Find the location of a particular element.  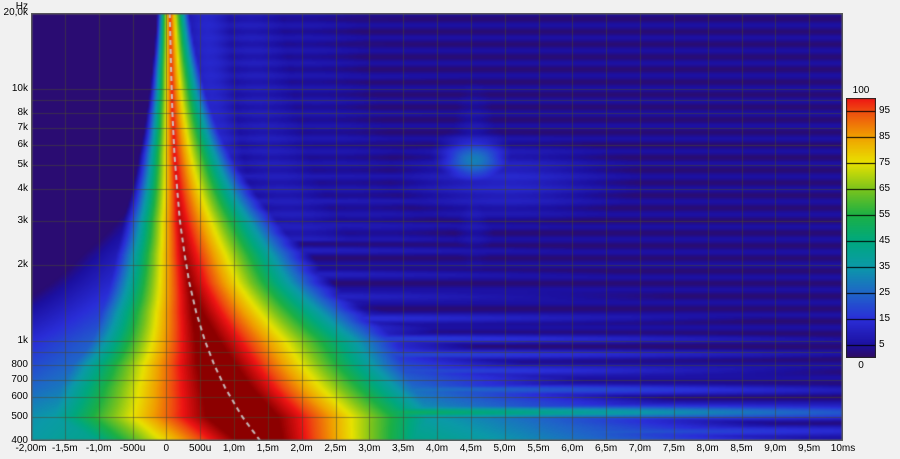

legend-tick-label: 5 is located at coordinates (882, 344).